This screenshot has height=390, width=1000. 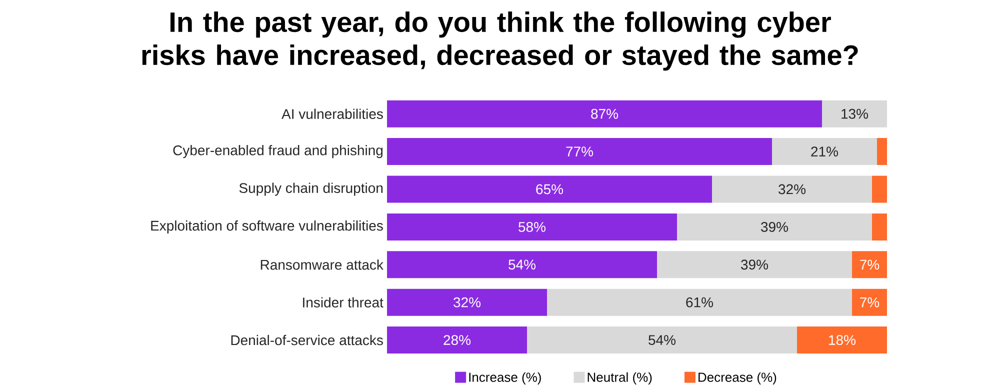 I want to click on data-label: 21%, so click(x=824, y=151).